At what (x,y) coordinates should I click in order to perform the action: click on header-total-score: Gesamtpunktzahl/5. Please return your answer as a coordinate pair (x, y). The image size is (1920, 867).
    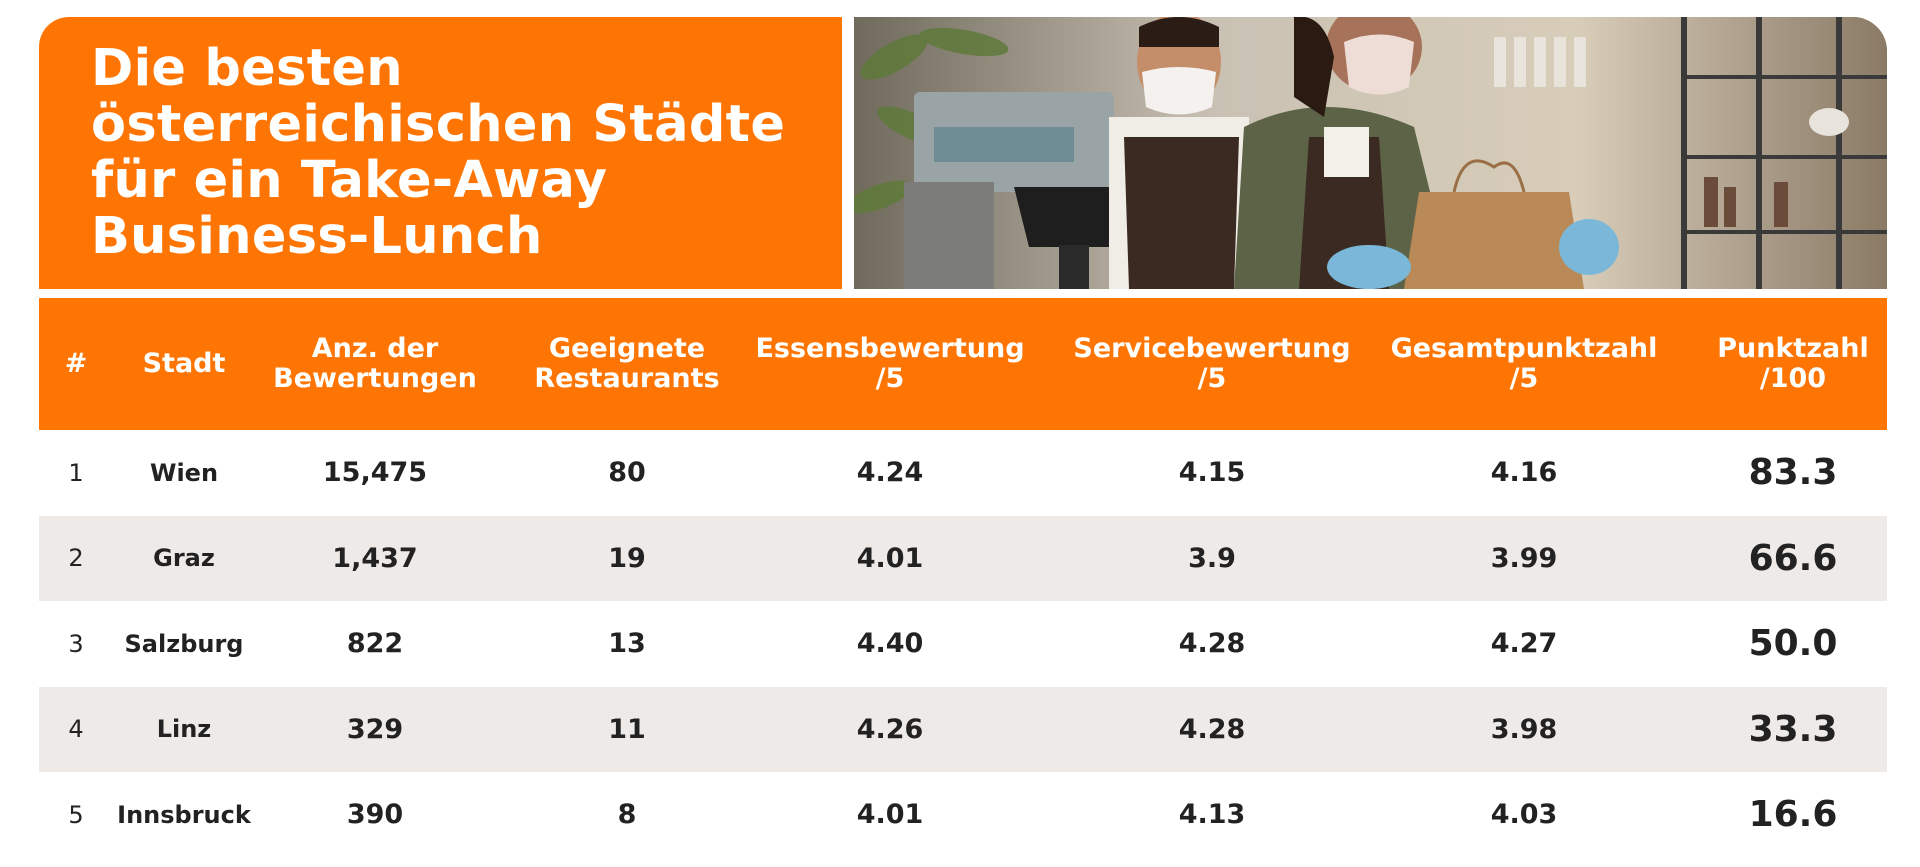
    Looking at the image, I should click on (1524, 363).